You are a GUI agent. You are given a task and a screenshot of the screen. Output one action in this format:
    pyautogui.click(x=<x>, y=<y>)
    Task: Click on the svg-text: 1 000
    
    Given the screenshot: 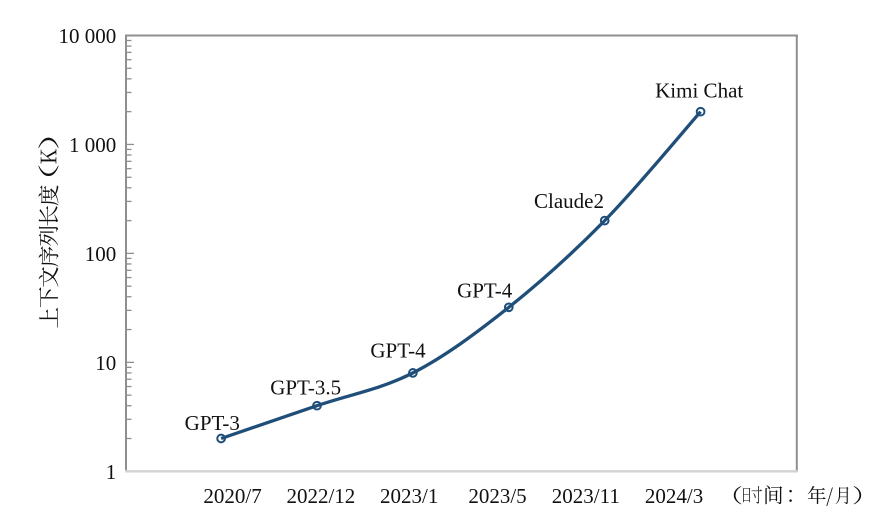 What is the action you would take?
    pyautogui.click(x=92, y=145)
    